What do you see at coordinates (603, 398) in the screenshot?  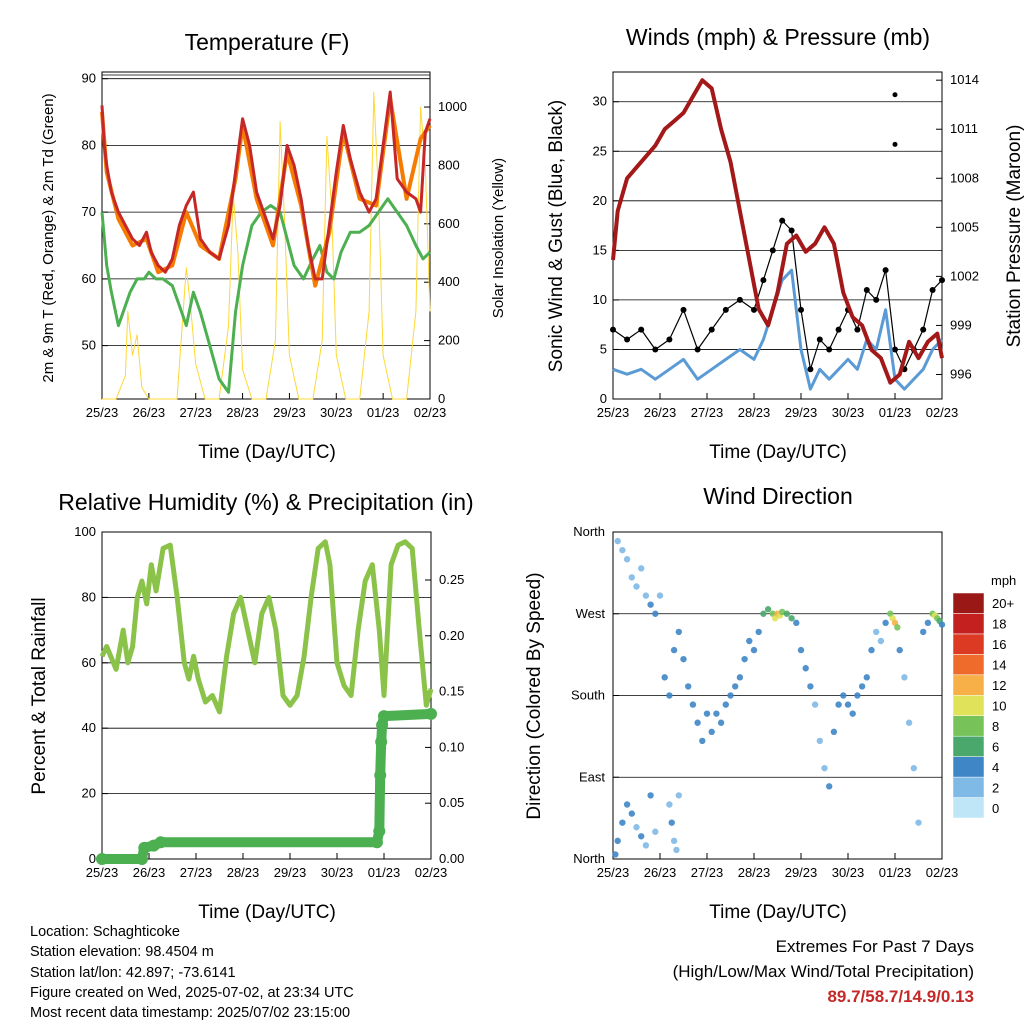 I see `y-tick-label: 0` at bounding box center [603, 398].